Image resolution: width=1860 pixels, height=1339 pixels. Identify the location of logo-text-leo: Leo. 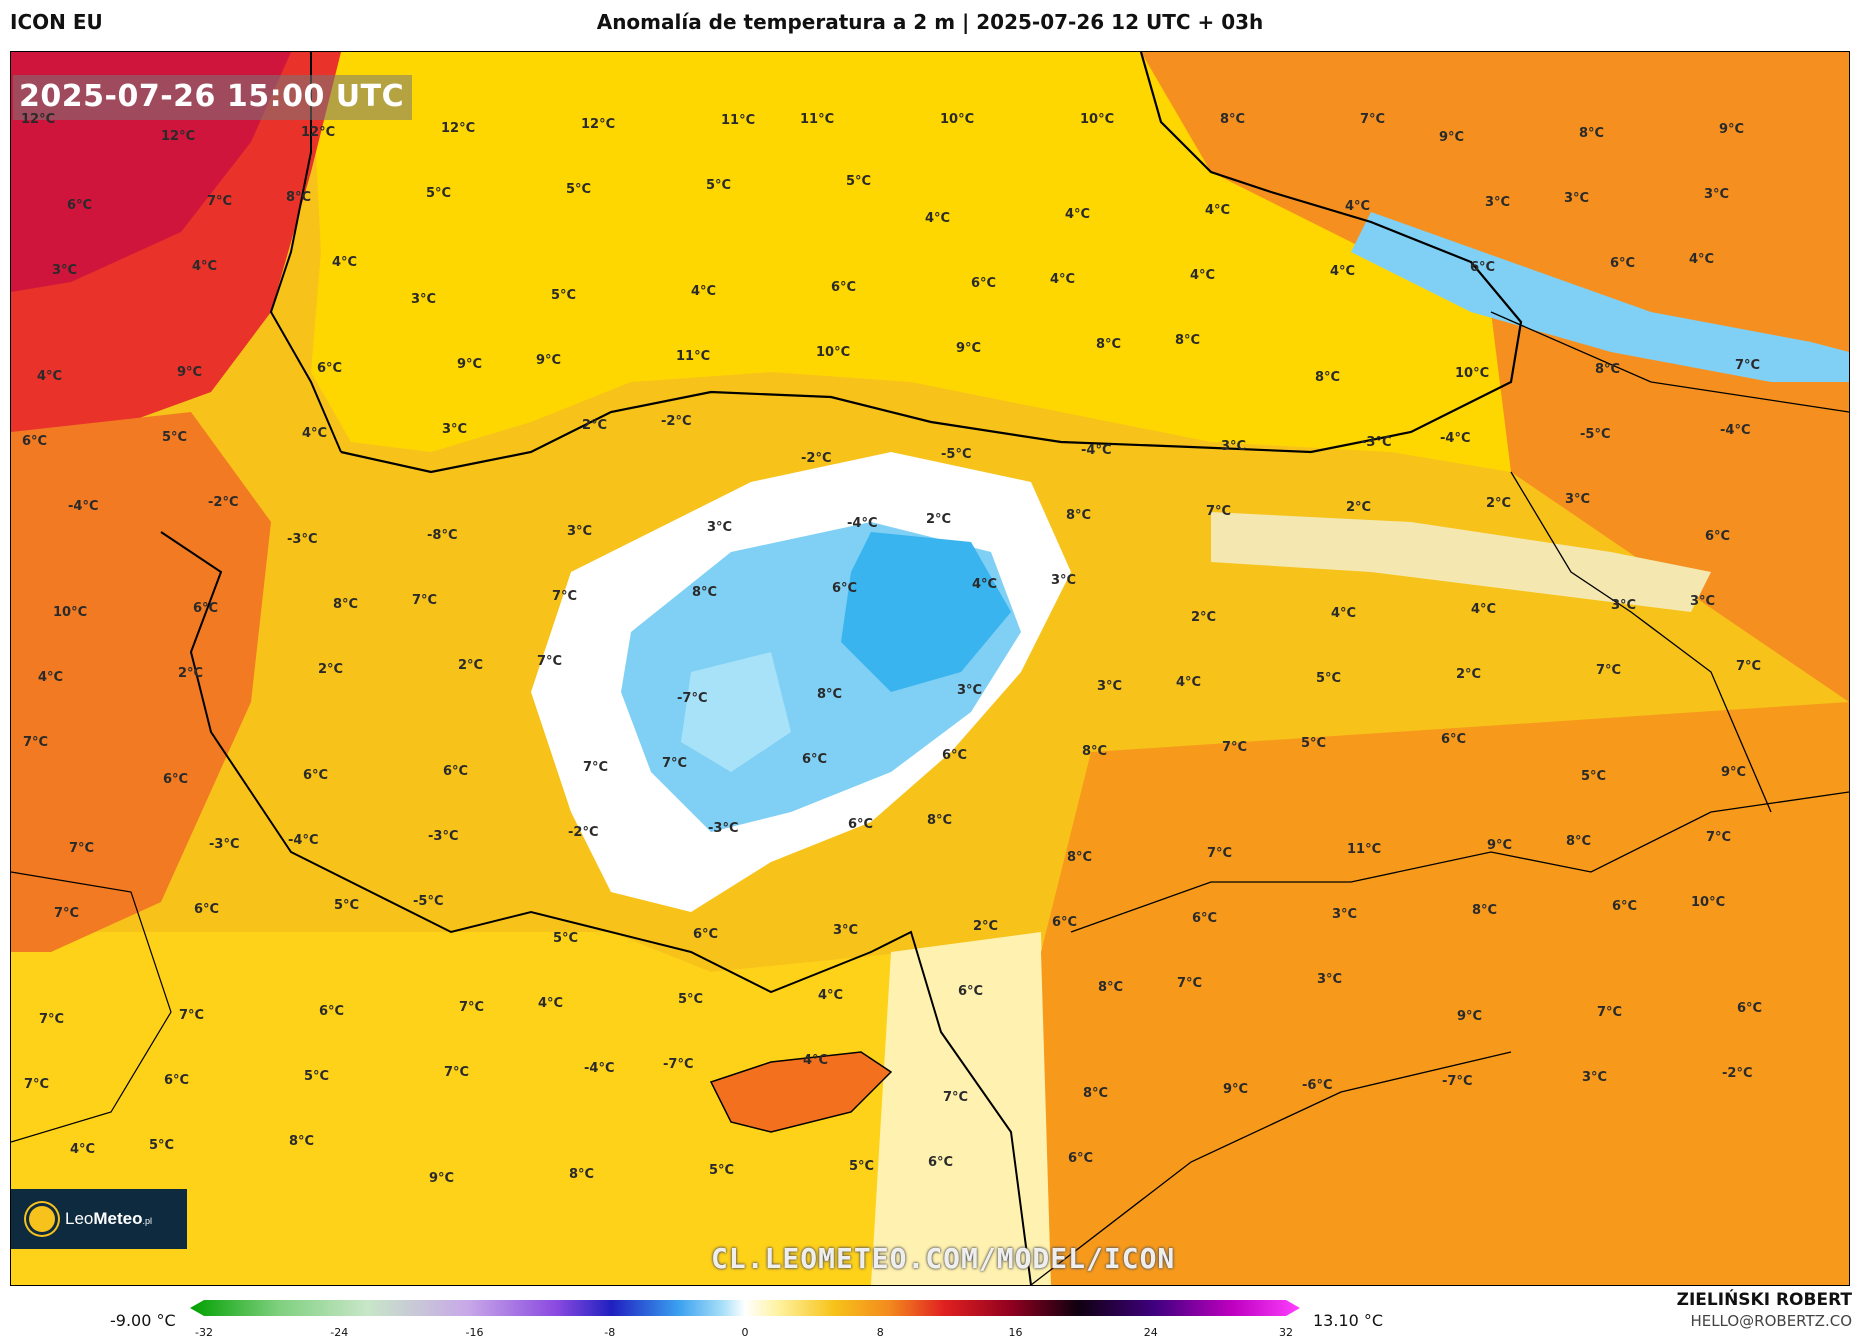
(79, 1218).